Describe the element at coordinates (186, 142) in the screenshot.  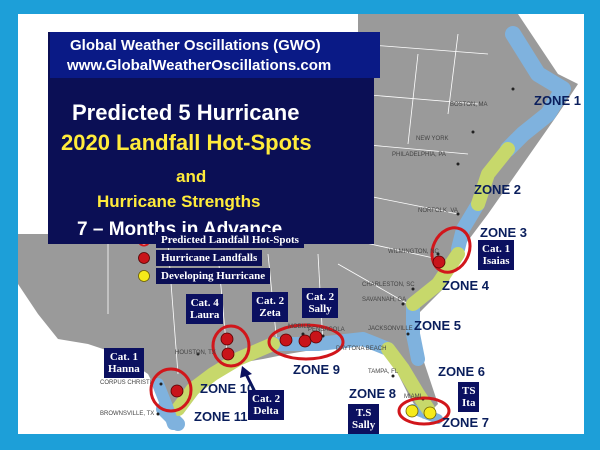
I see `title-line-2: 2020 Landfall Hot-Spots` at that location.